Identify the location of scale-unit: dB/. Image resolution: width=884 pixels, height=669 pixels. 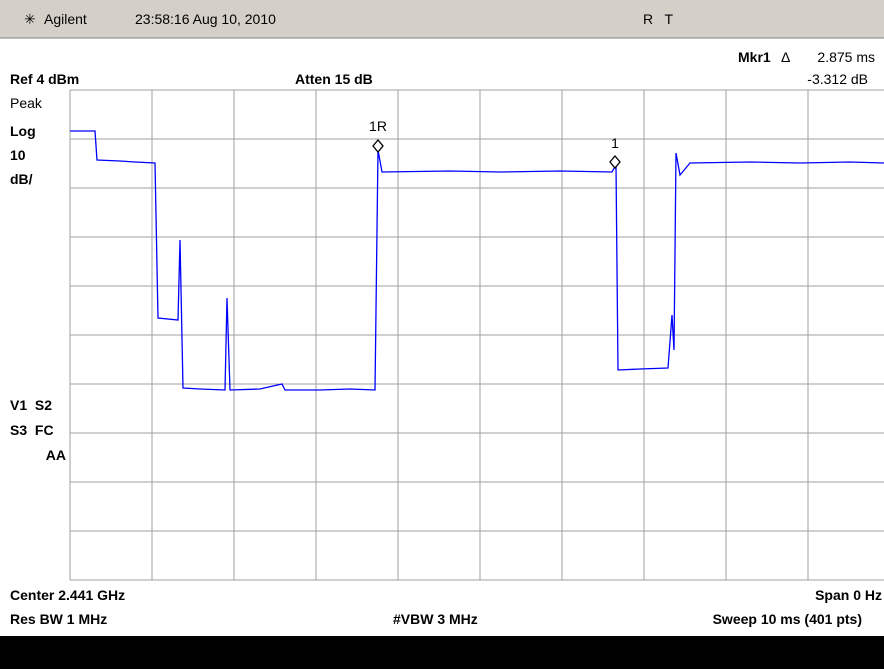
(21, 179).